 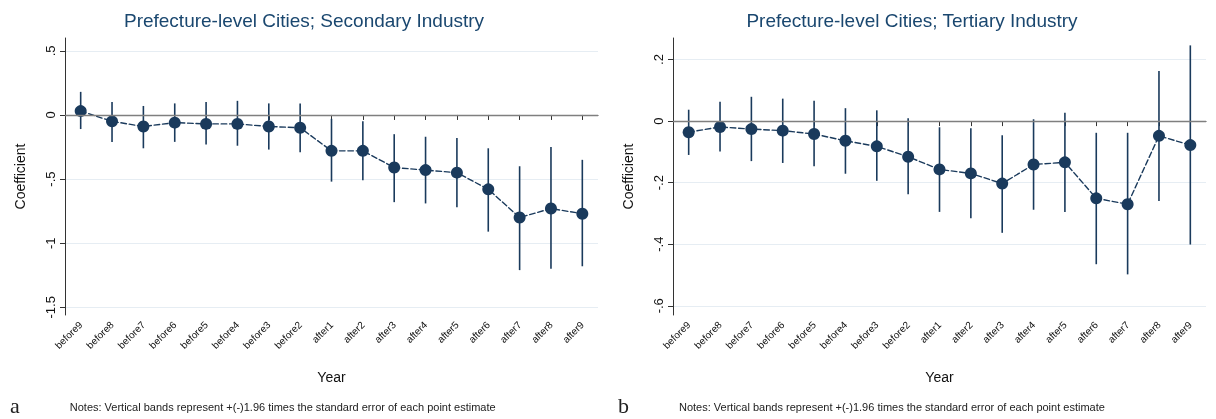 I want to click on y-tick-label: -.2, so click(x=658, y=183).